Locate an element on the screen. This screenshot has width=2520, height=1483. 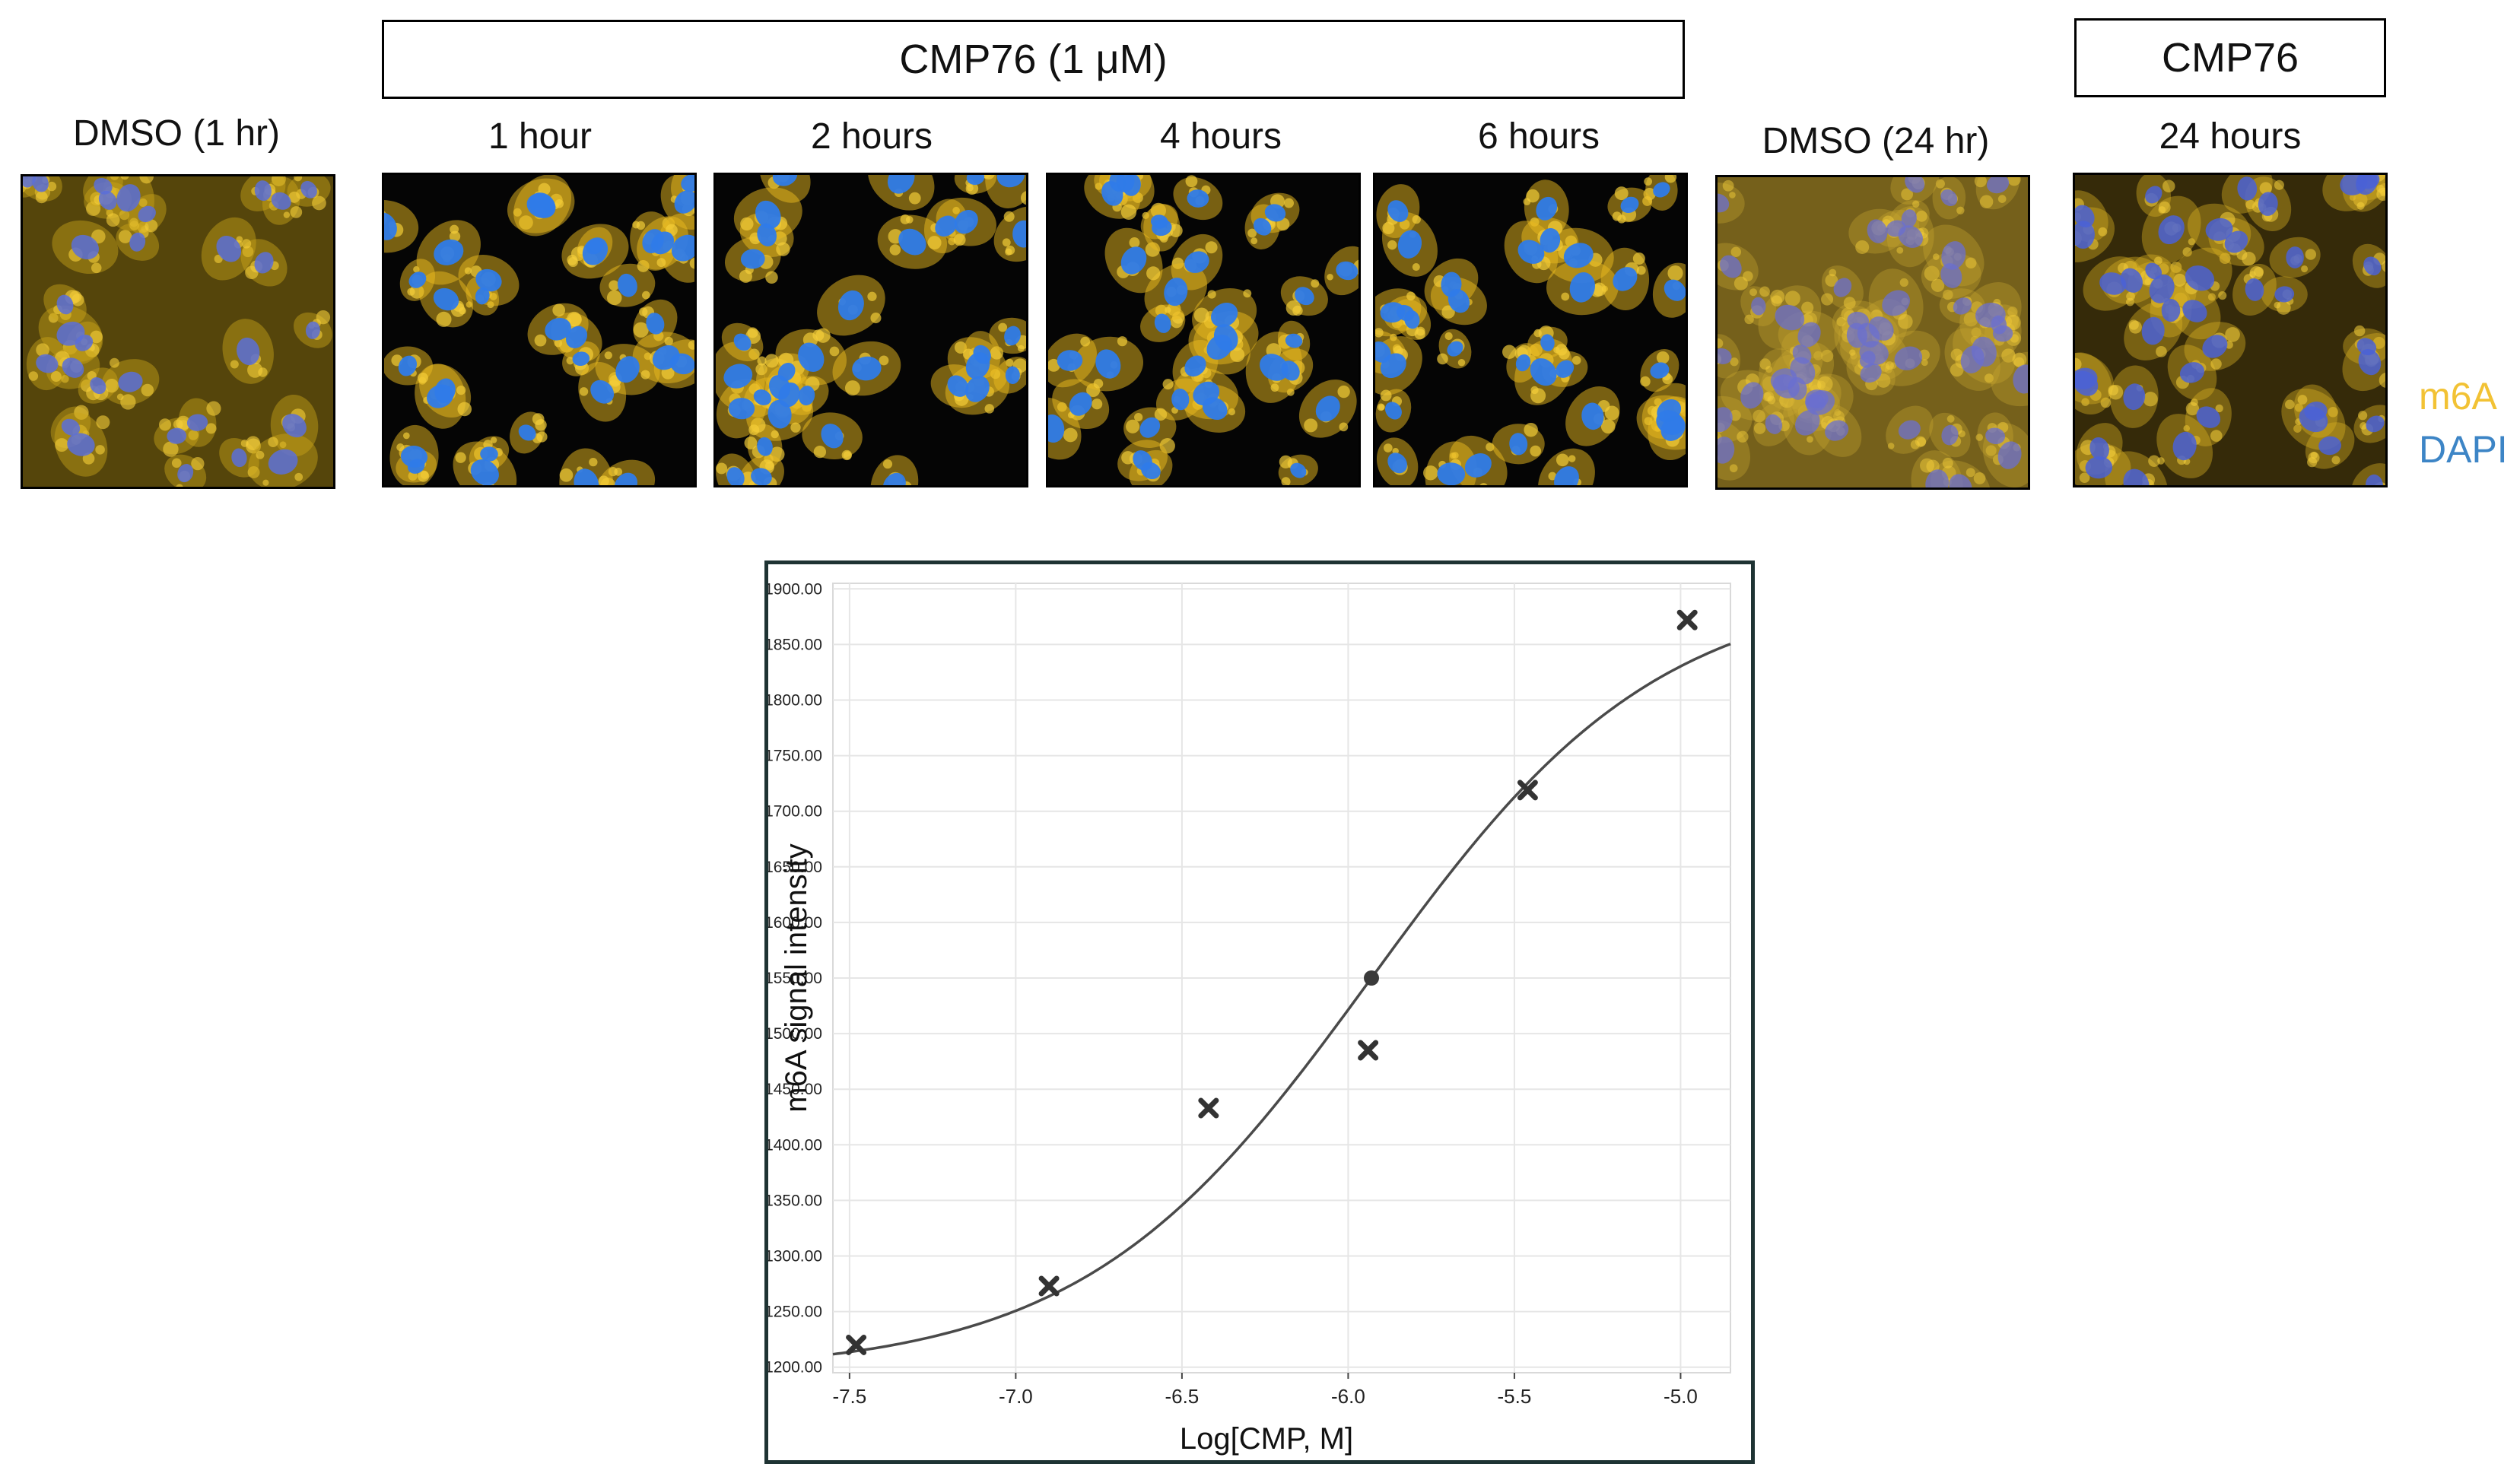
x-tick-label: -5.5 is located at coordinates (1515, 1397).